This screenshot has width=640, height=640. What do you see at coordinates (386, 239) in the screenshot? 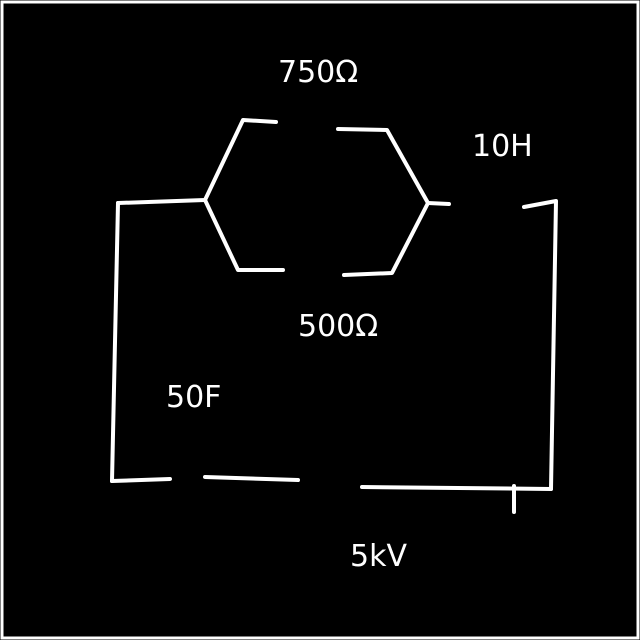
I see `branch-lower-right` at bounding box center [386, 239].